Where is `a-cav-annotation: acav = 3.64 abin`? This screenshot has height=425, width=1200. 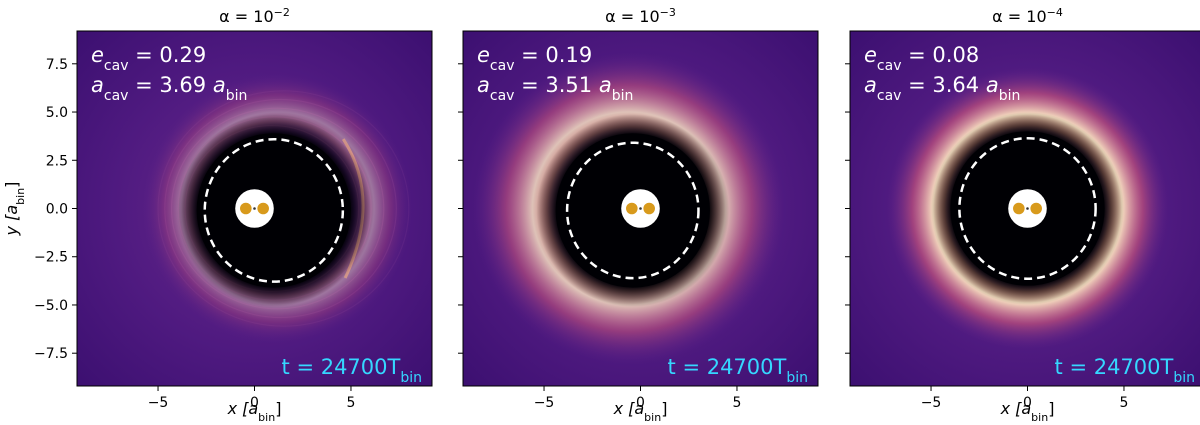
a-cav-annotation: acav = 3.64 abin is located at coordinates (942, 88).